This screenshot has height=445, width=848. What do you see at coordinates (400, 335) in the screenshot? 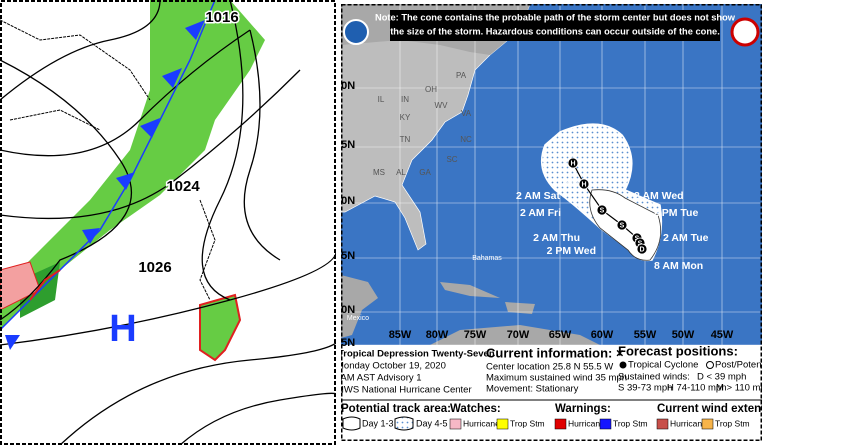
I see `longitude-label: 85W` at bounding box center [400, 335].